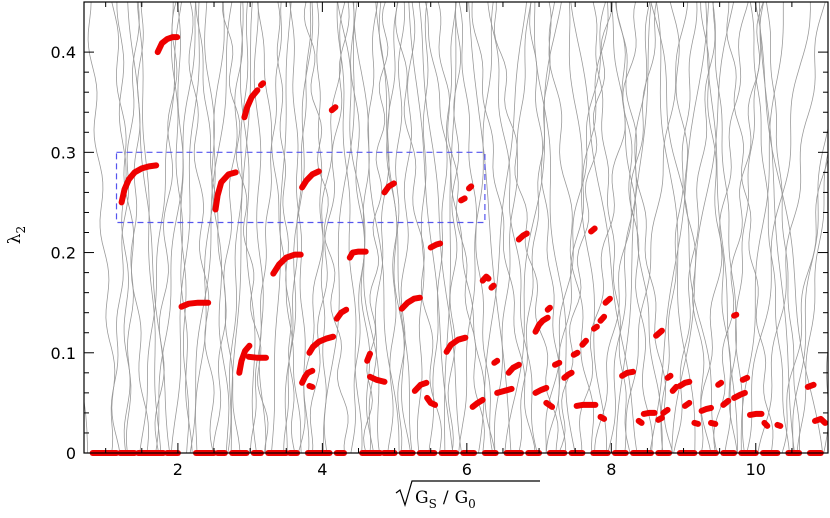 Image resolution: width=830 pixels, height=518 pixels. What do you see at coordinates (433, 504) in the screenshot?
I see `x-label-num-sub: S` at bounding box center [433, 504].